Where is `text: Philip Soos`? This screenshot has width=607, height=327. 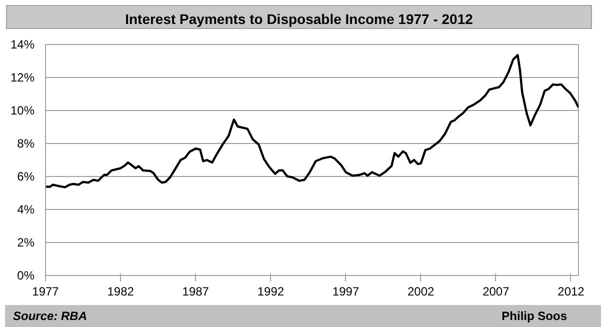
text: Philip Soos is located at coordinates (534, 316).